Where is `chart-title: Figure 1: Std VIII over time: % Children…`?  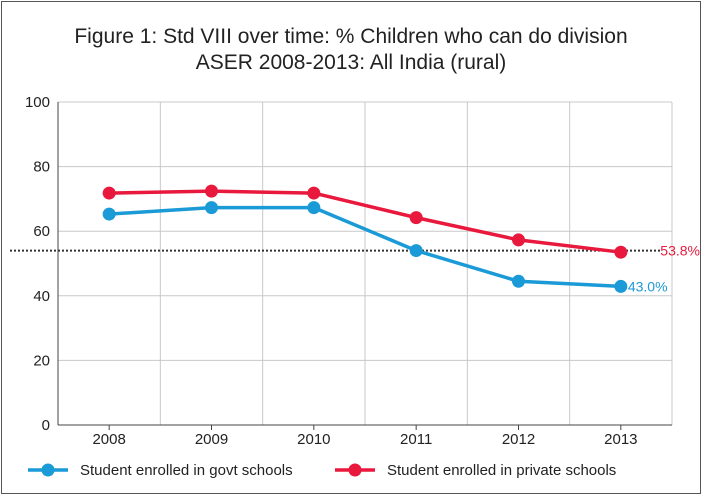
chart-title: Figure 1: Std VIII over time: % Children… is located at coordinates (350, 36).